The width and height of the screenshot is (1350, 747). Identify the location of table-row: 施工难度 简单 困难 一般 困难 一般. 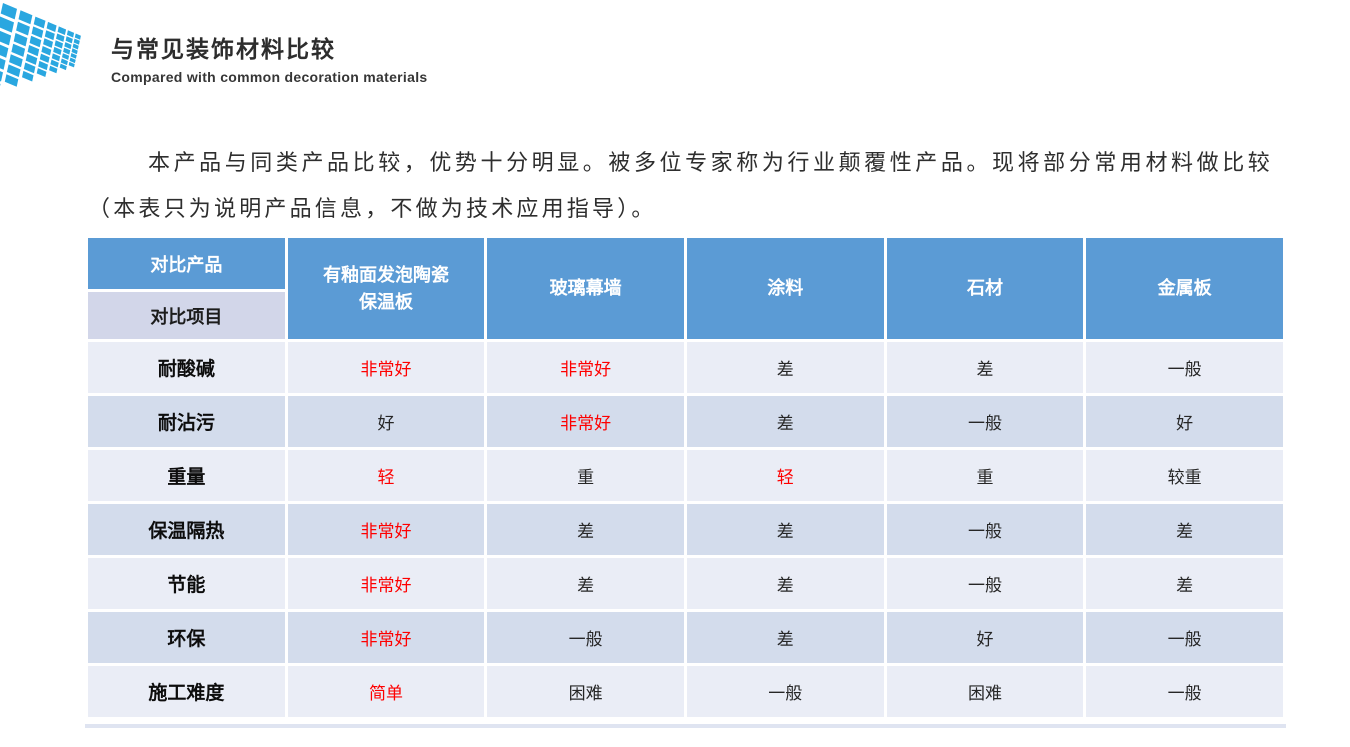
(685, 691).